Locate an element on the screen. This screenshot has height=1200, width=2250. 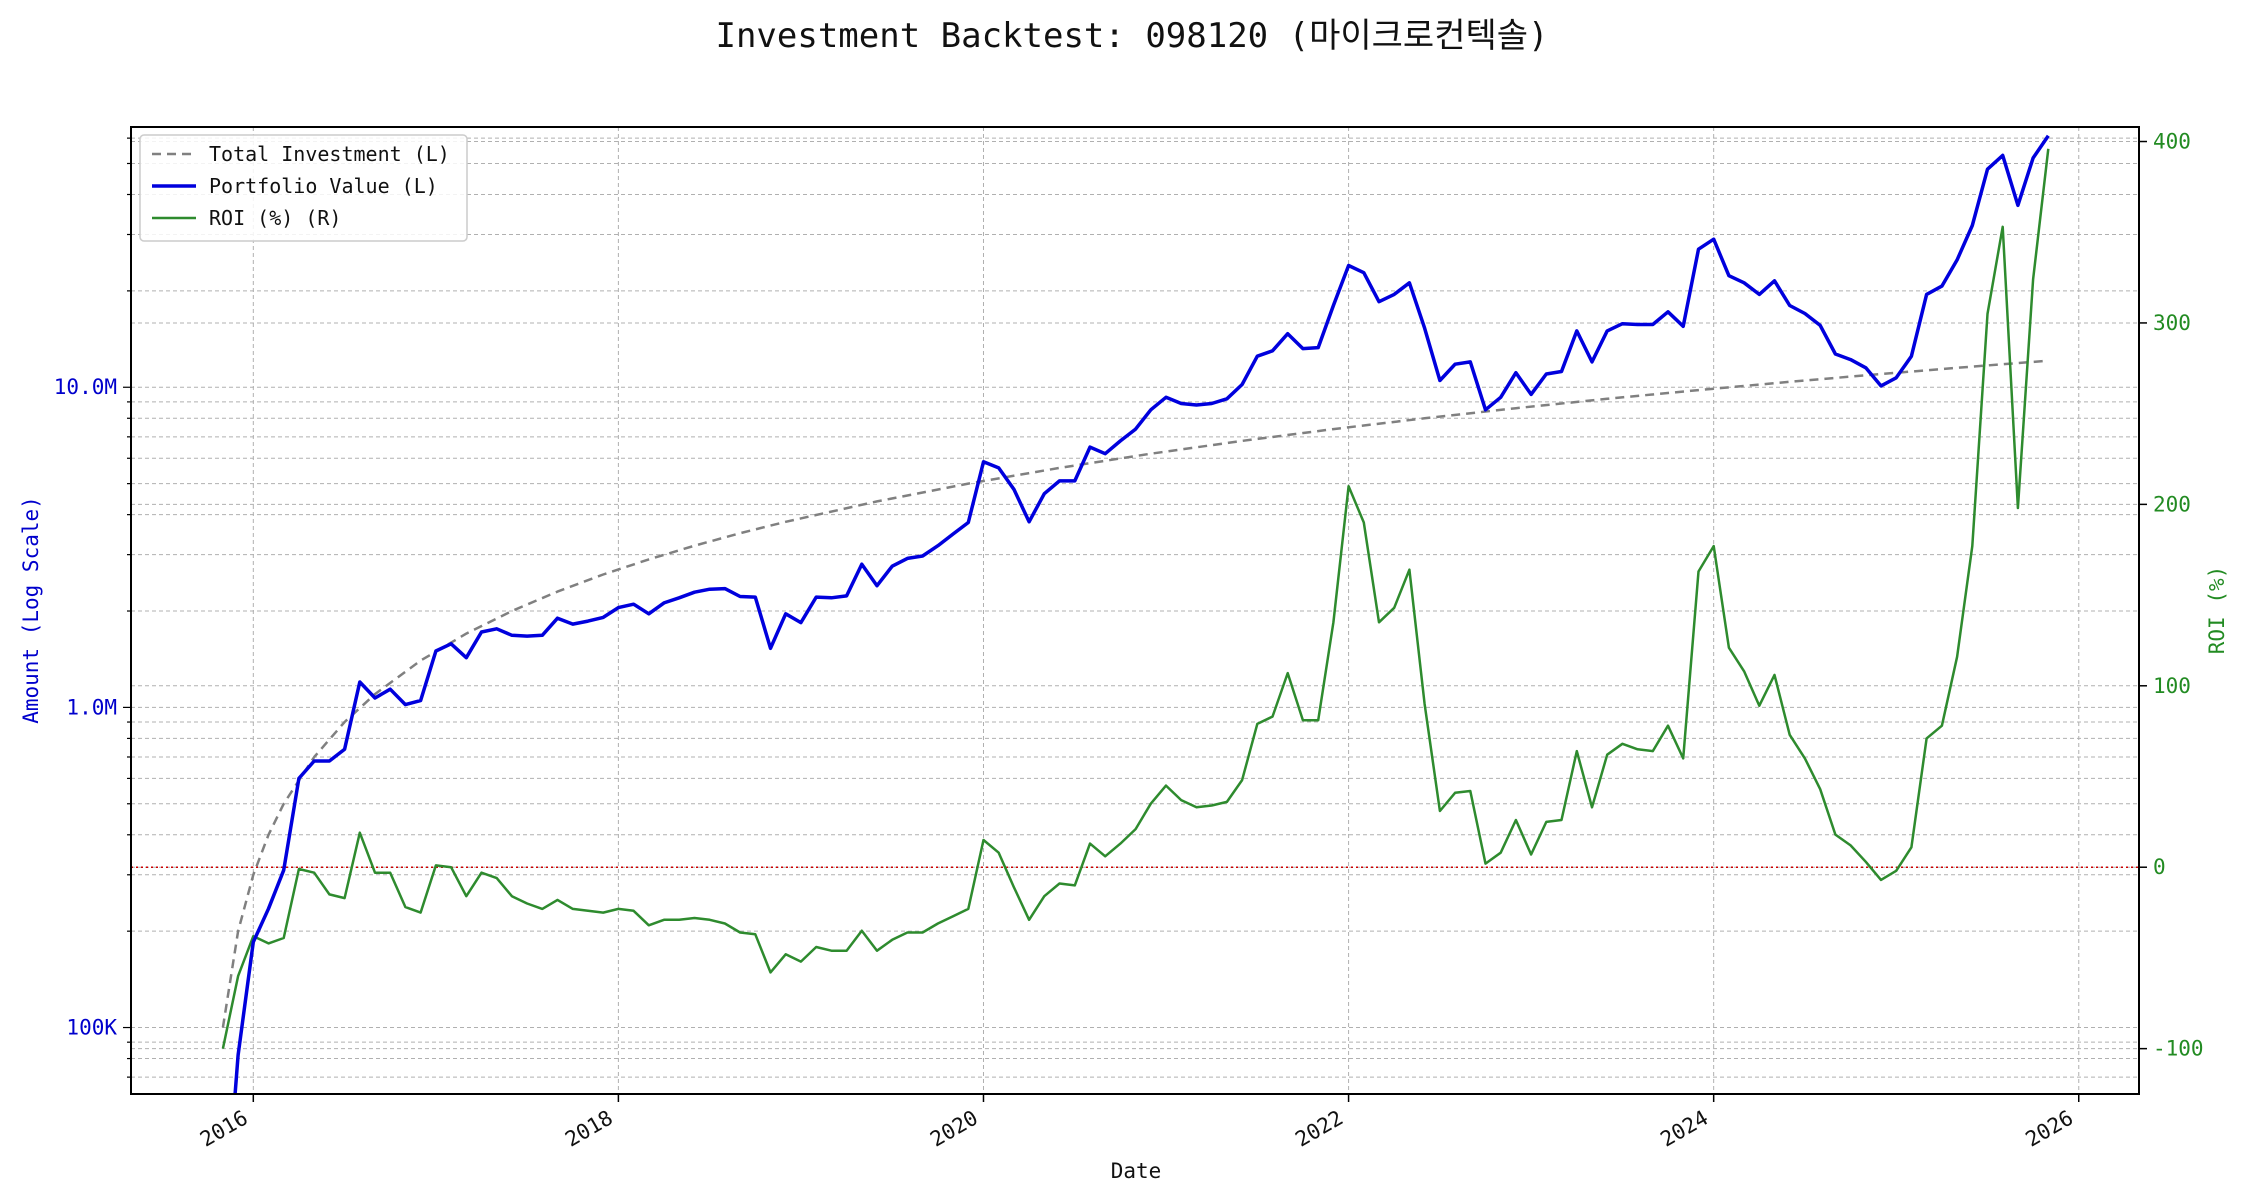
x-tick-label: 2022 is located at coordinates (1319, 1129).